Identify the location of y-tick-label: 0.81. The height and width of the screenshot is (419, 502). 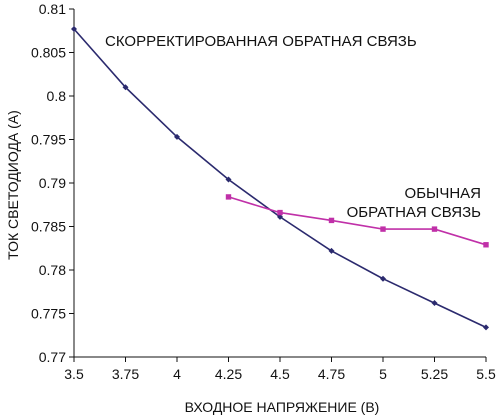
(52, 9).